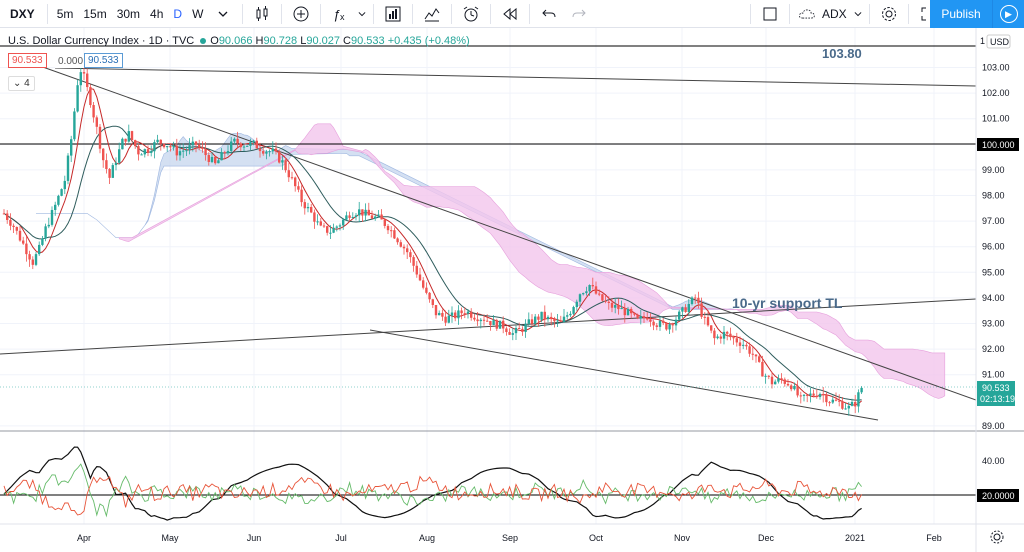  Describe the element at coordinates (128, 13) in the screenshot. I see `timeframe-30m: 30m` at that location.